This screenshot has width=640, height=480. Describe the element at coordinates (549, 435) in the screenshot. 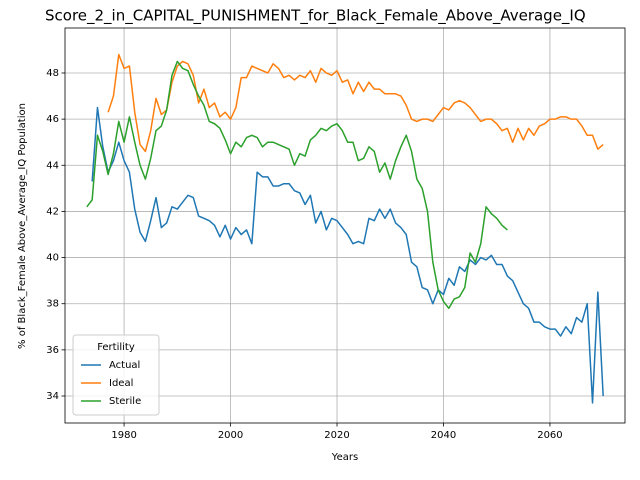

I see `x-tick-label: 2060` at that location.